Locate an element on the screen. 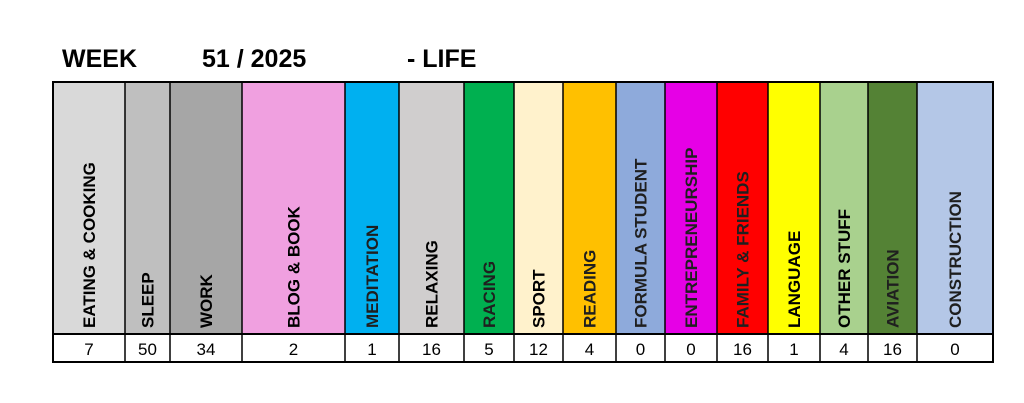 This screenshot has width=1024, height=403. value-label-sleep: 50 is located at coordinates (147, 349).